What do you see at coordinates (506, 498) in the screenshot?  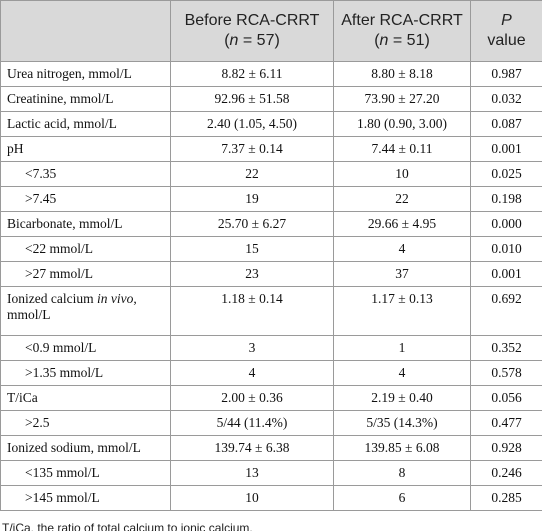 I see `value-cell: 0.285` at bounding box center [506, 498].